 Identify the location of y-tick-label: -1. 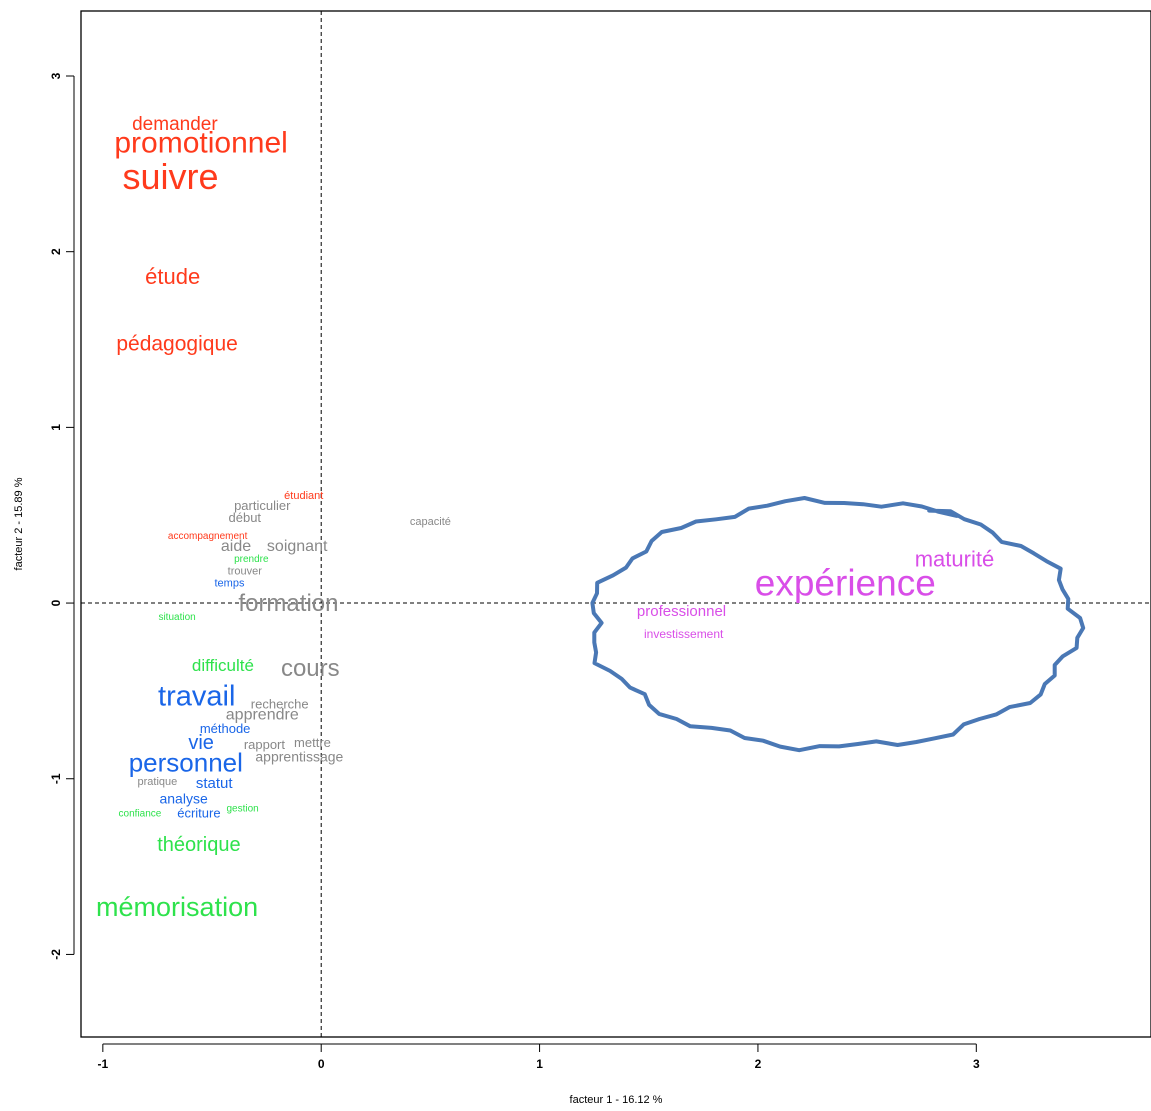
(56, 778).